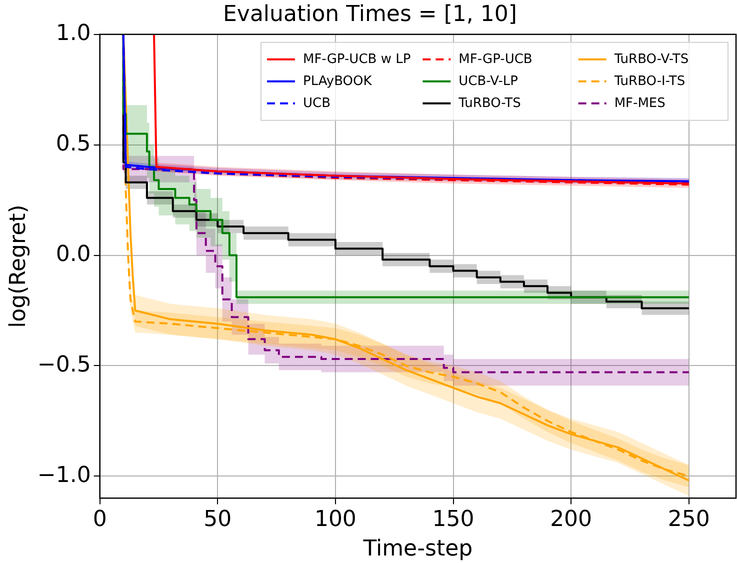 Image resolution: width=737 pixels, height=563 pixels. What do you see at coordinates (489, 103) in the screenshot?
I see `legend-label: TuRBO-TS` at bounding box center [489, 103].